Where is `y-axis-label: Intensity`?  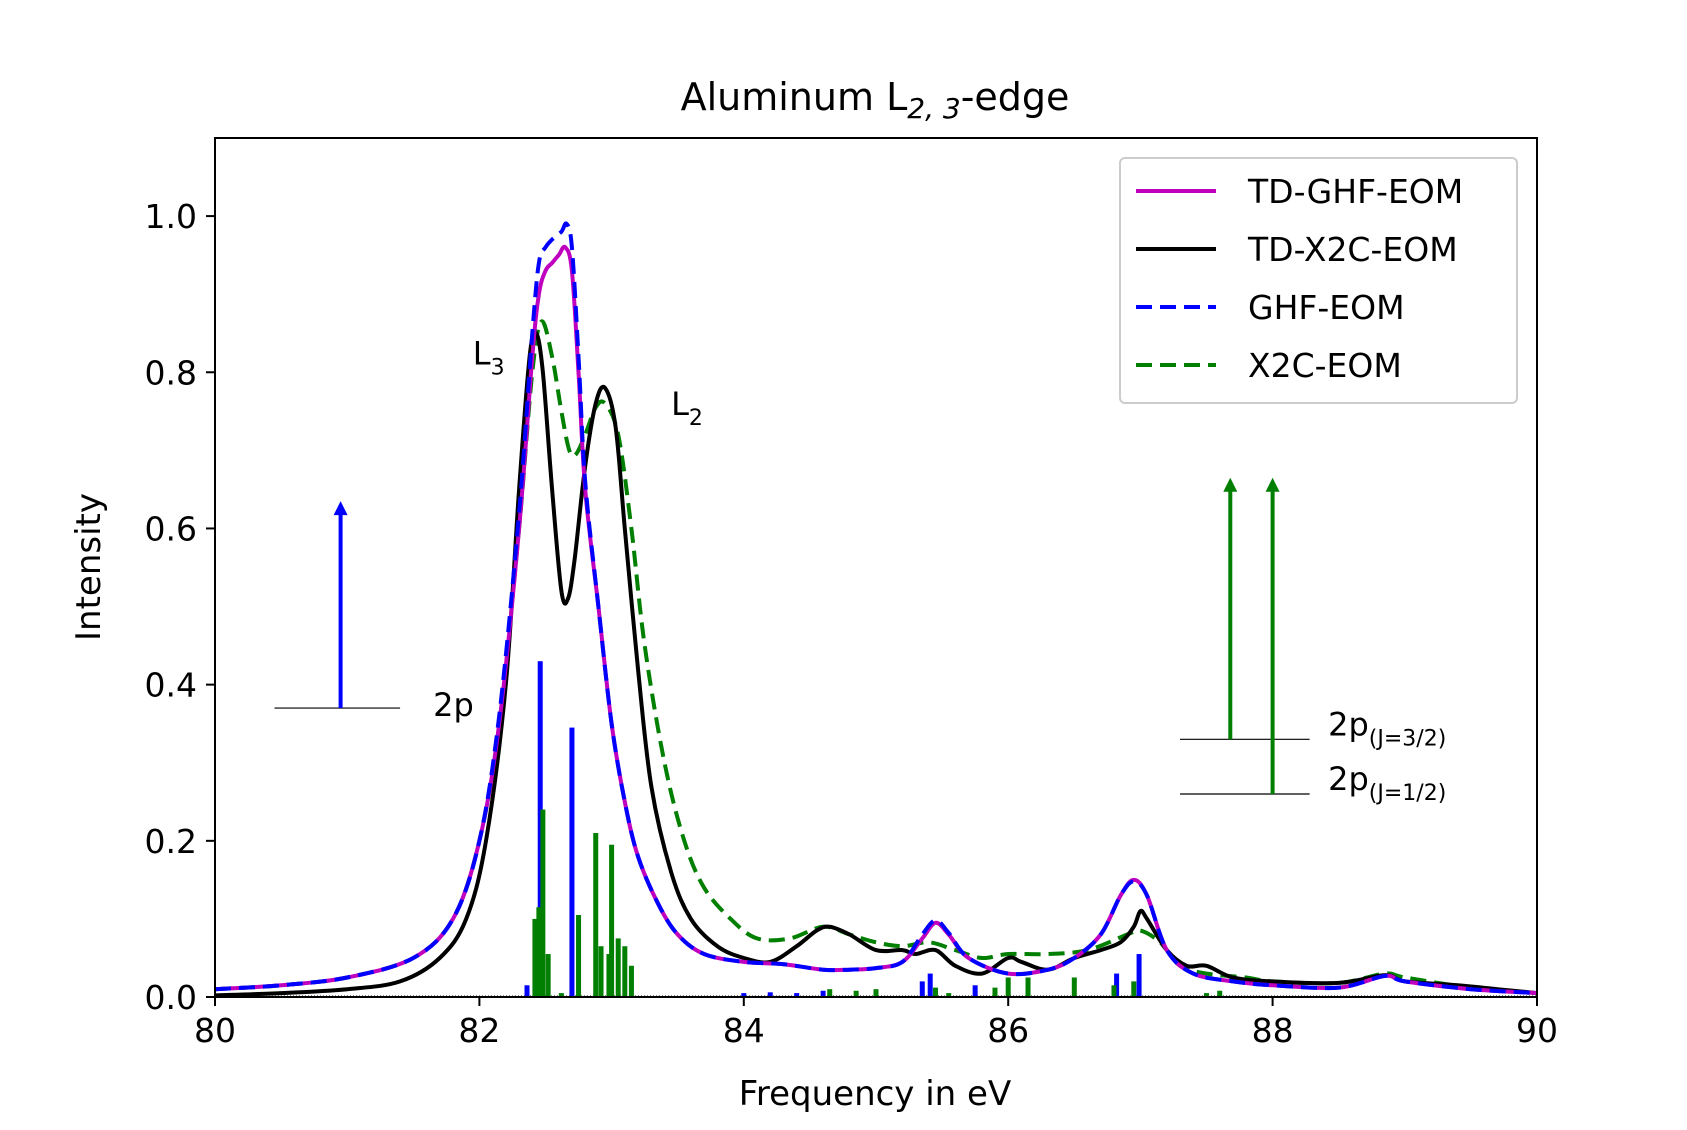 y-axis-label: Intensity is located at coordinates (89, 567).